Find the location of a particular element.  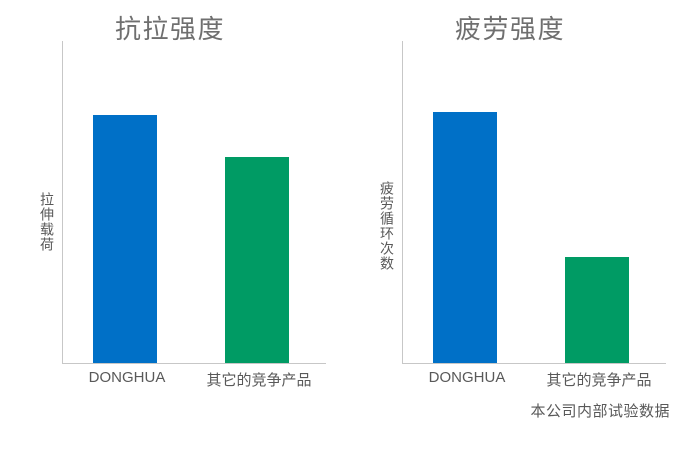

chart-title: 疲劳强度 is located at coordinates (509, 29).